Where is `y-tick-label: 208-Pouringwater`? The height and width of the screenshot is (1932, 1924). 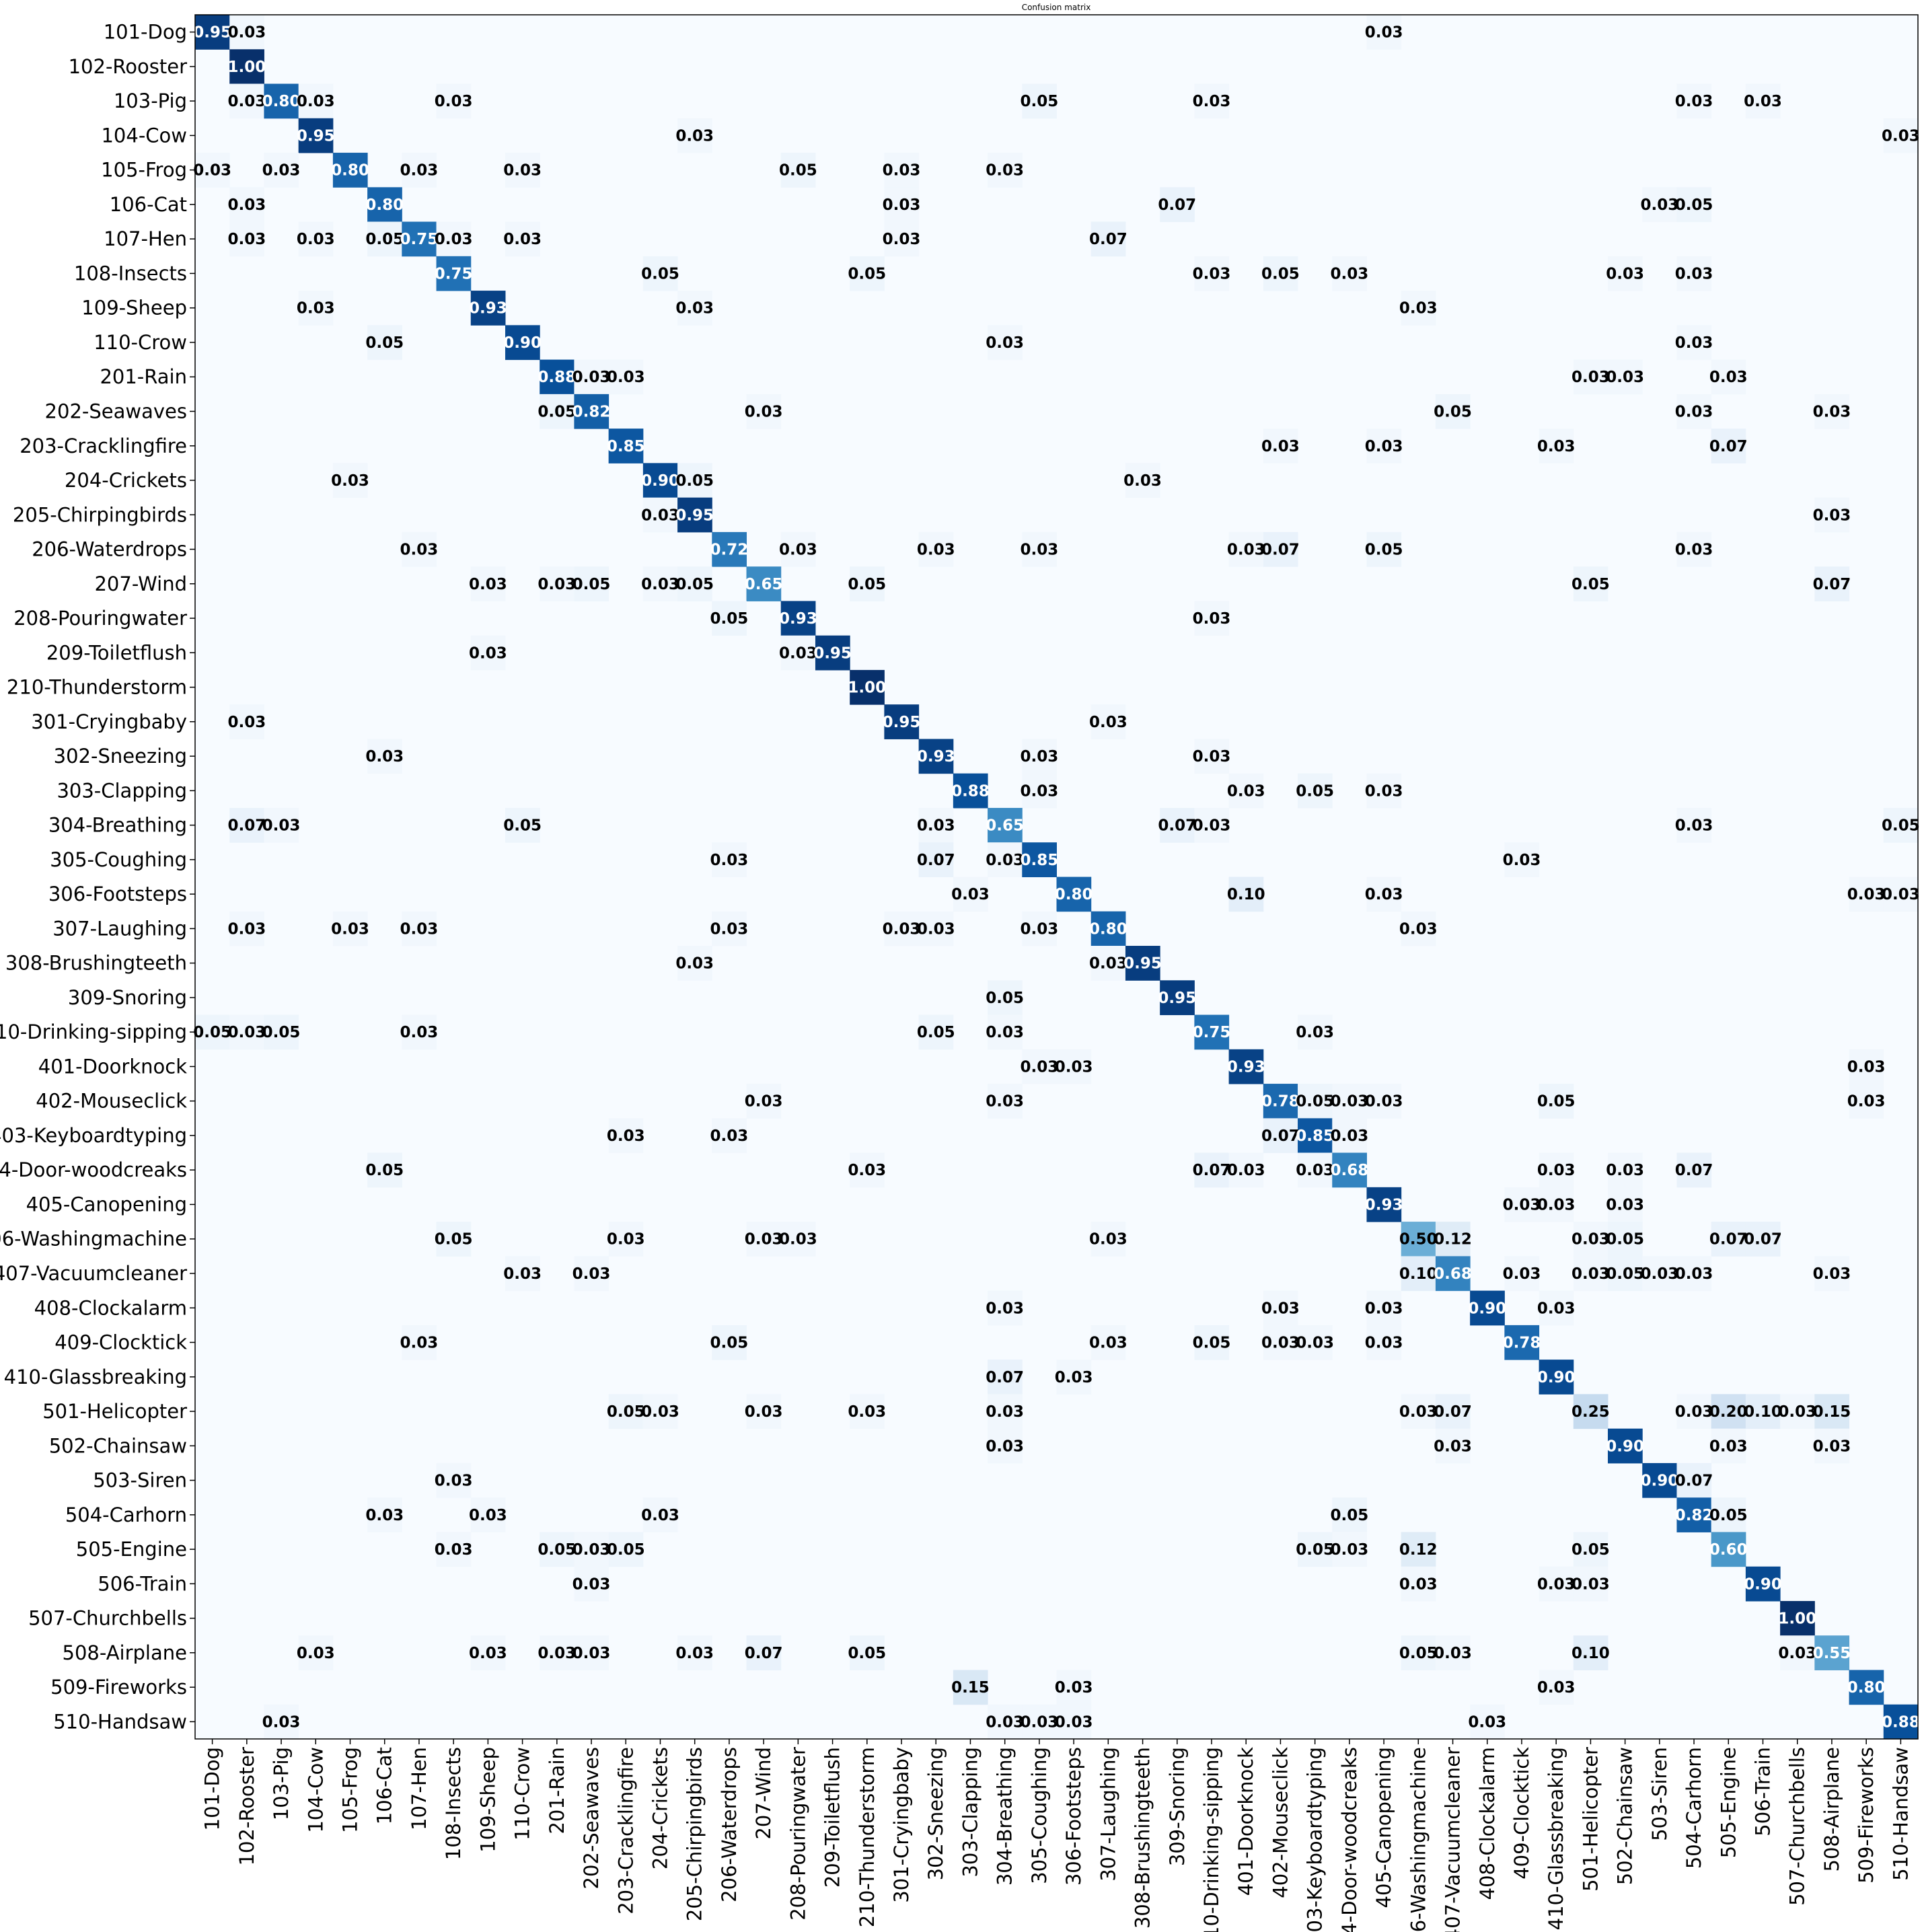
y-tick-label: 208-Pouringwater is located at coordinates (100, 618).